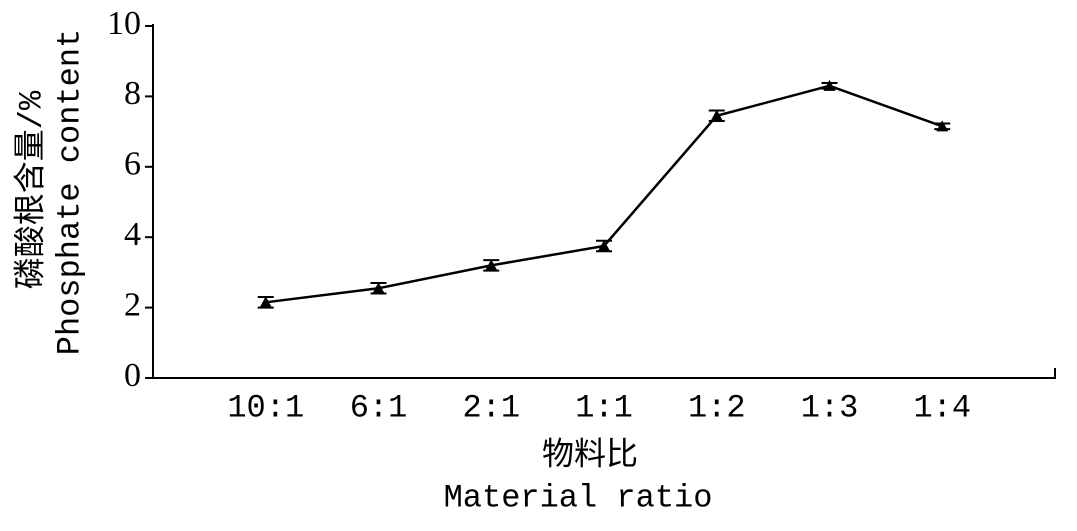  What do you see at coordinates (132, 234) in the screenshot?
I see `y-tick-label: 4` at bounding box center [132, 234].